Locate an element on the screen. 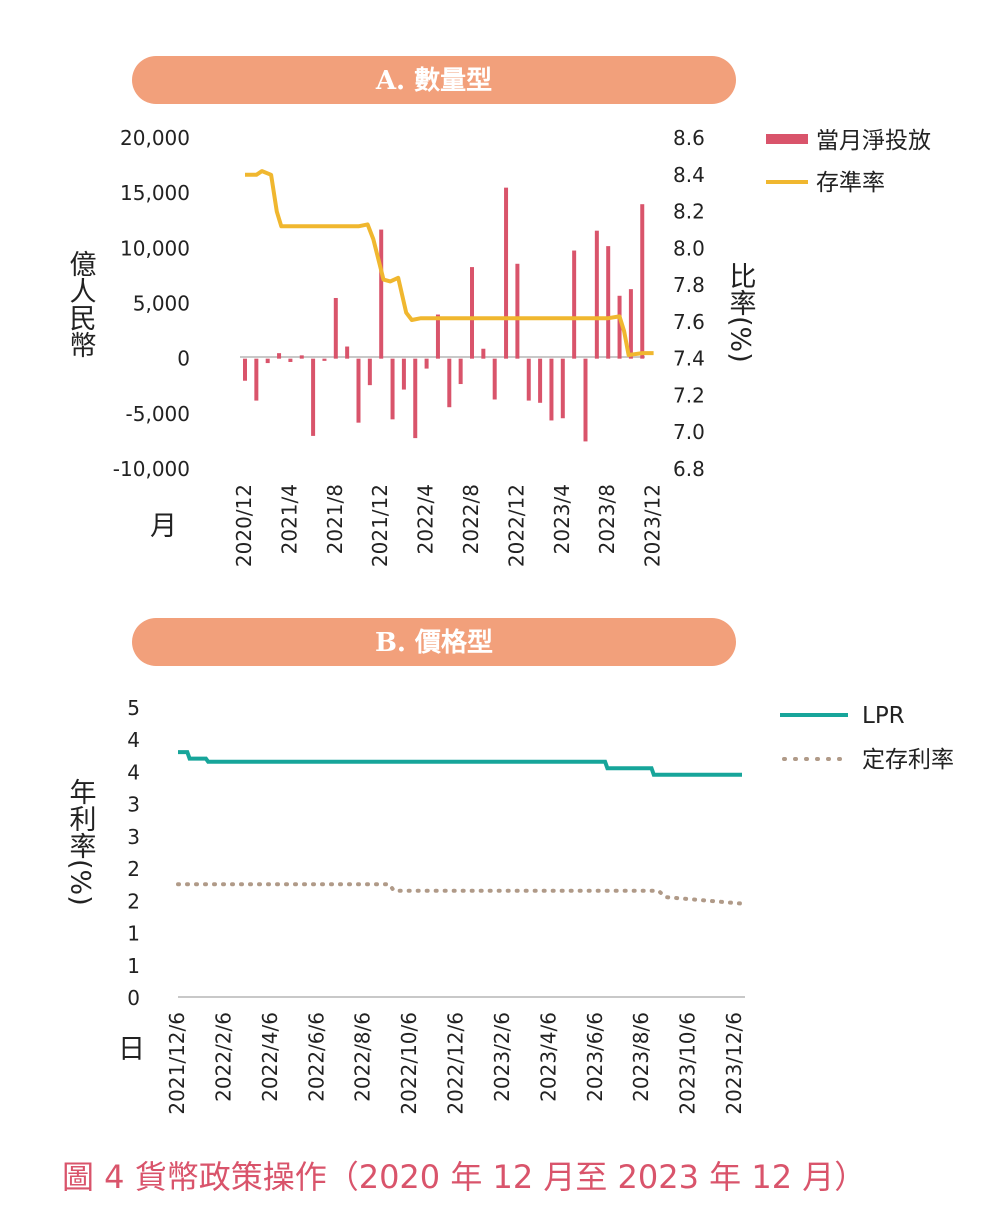  x-tick-label: 2023/8/6 is located at coordinates (641, 1057).